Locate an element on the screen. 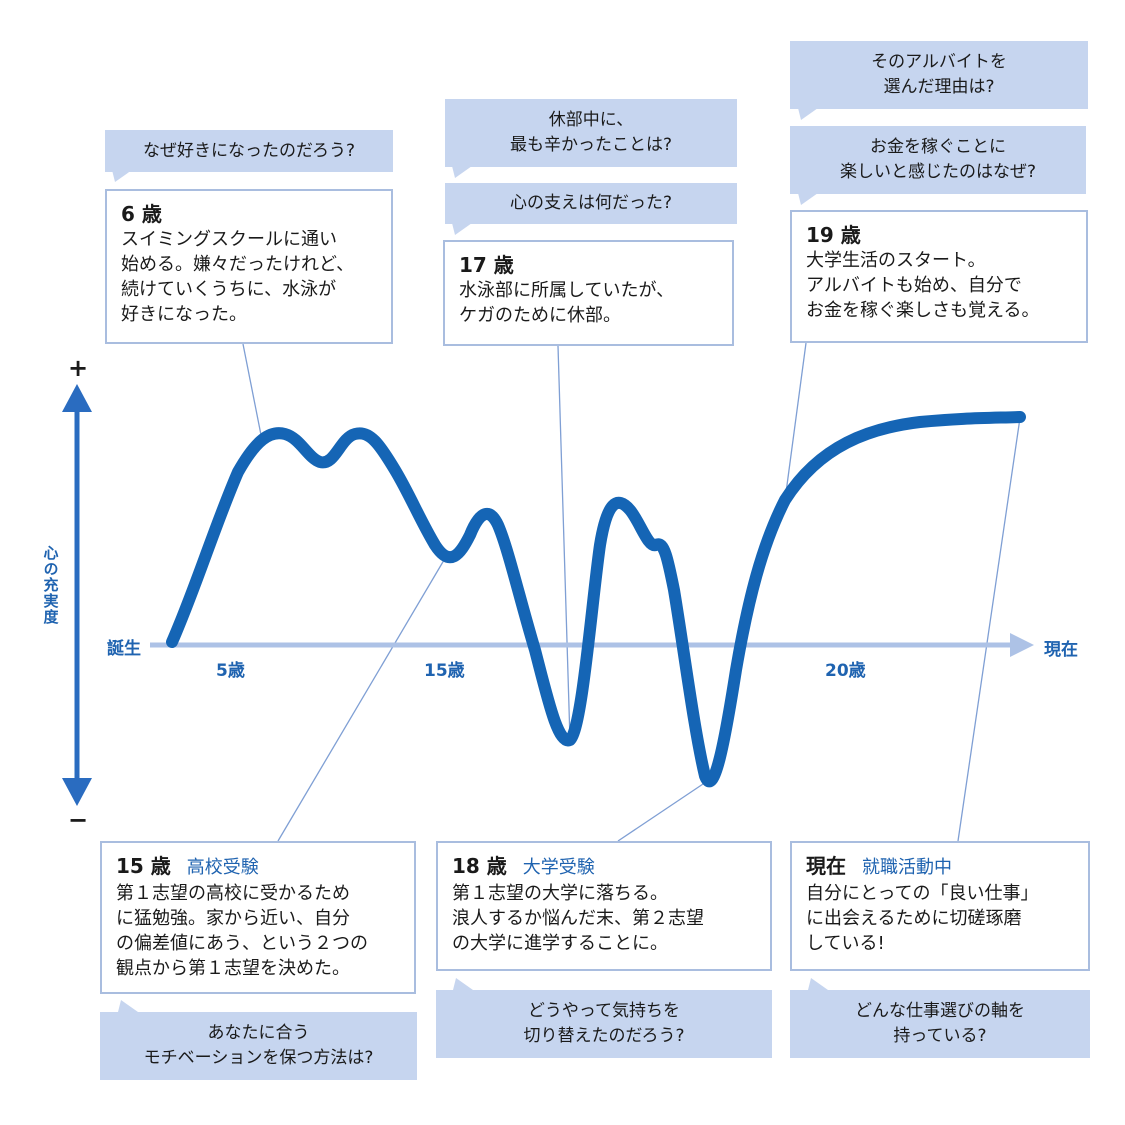  question-age19-2: お金を稼ぐことに 楽しいと感じたのはなぜ? is located at coordinates (938, 160).